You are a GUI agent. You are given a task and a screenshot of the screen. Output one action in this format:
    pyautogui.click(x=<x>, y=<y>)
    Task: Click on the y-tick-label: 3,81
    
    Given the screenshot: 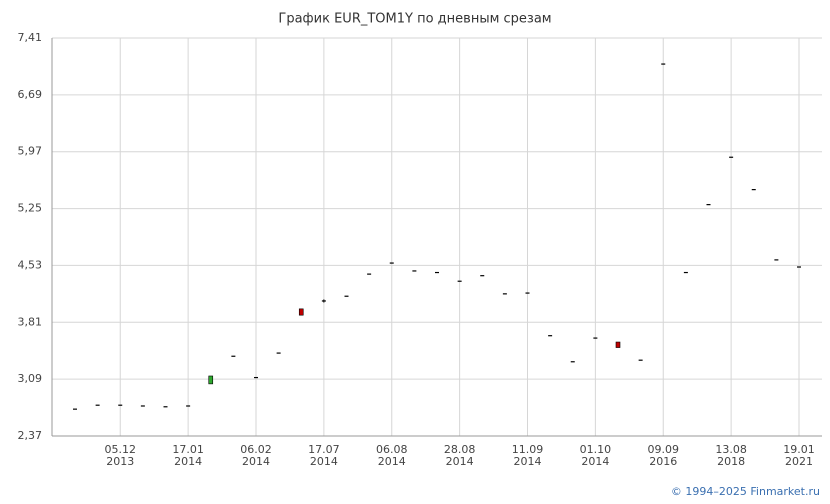 What is the action you would take?
    pyautogui.click(x=30, y=321)
    